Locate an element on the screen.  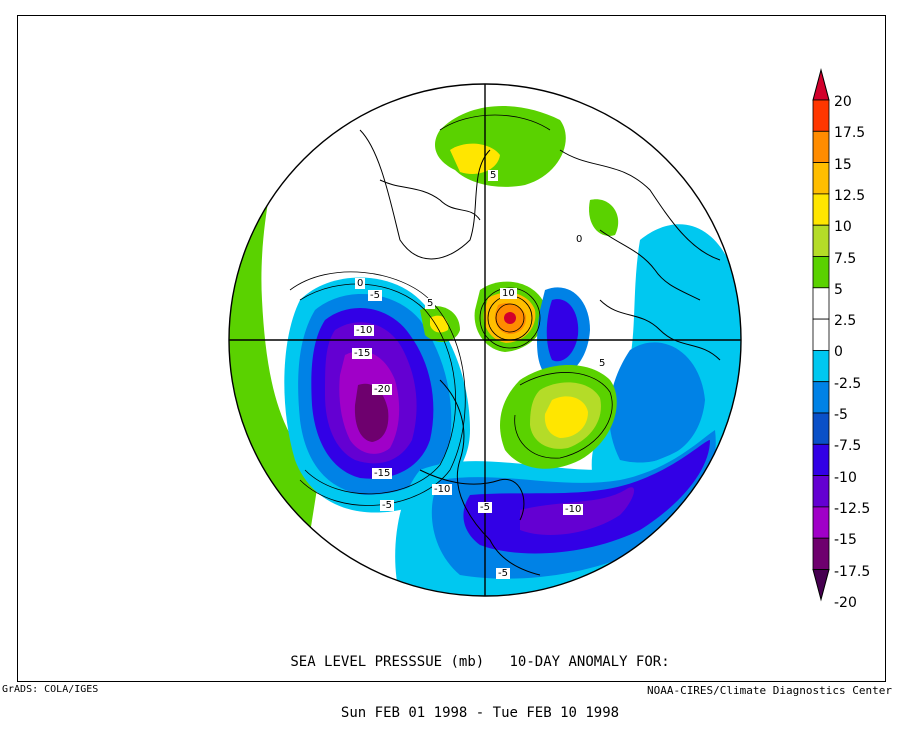
anomaly-area-positive-ne is located at coordinates (604, 217).